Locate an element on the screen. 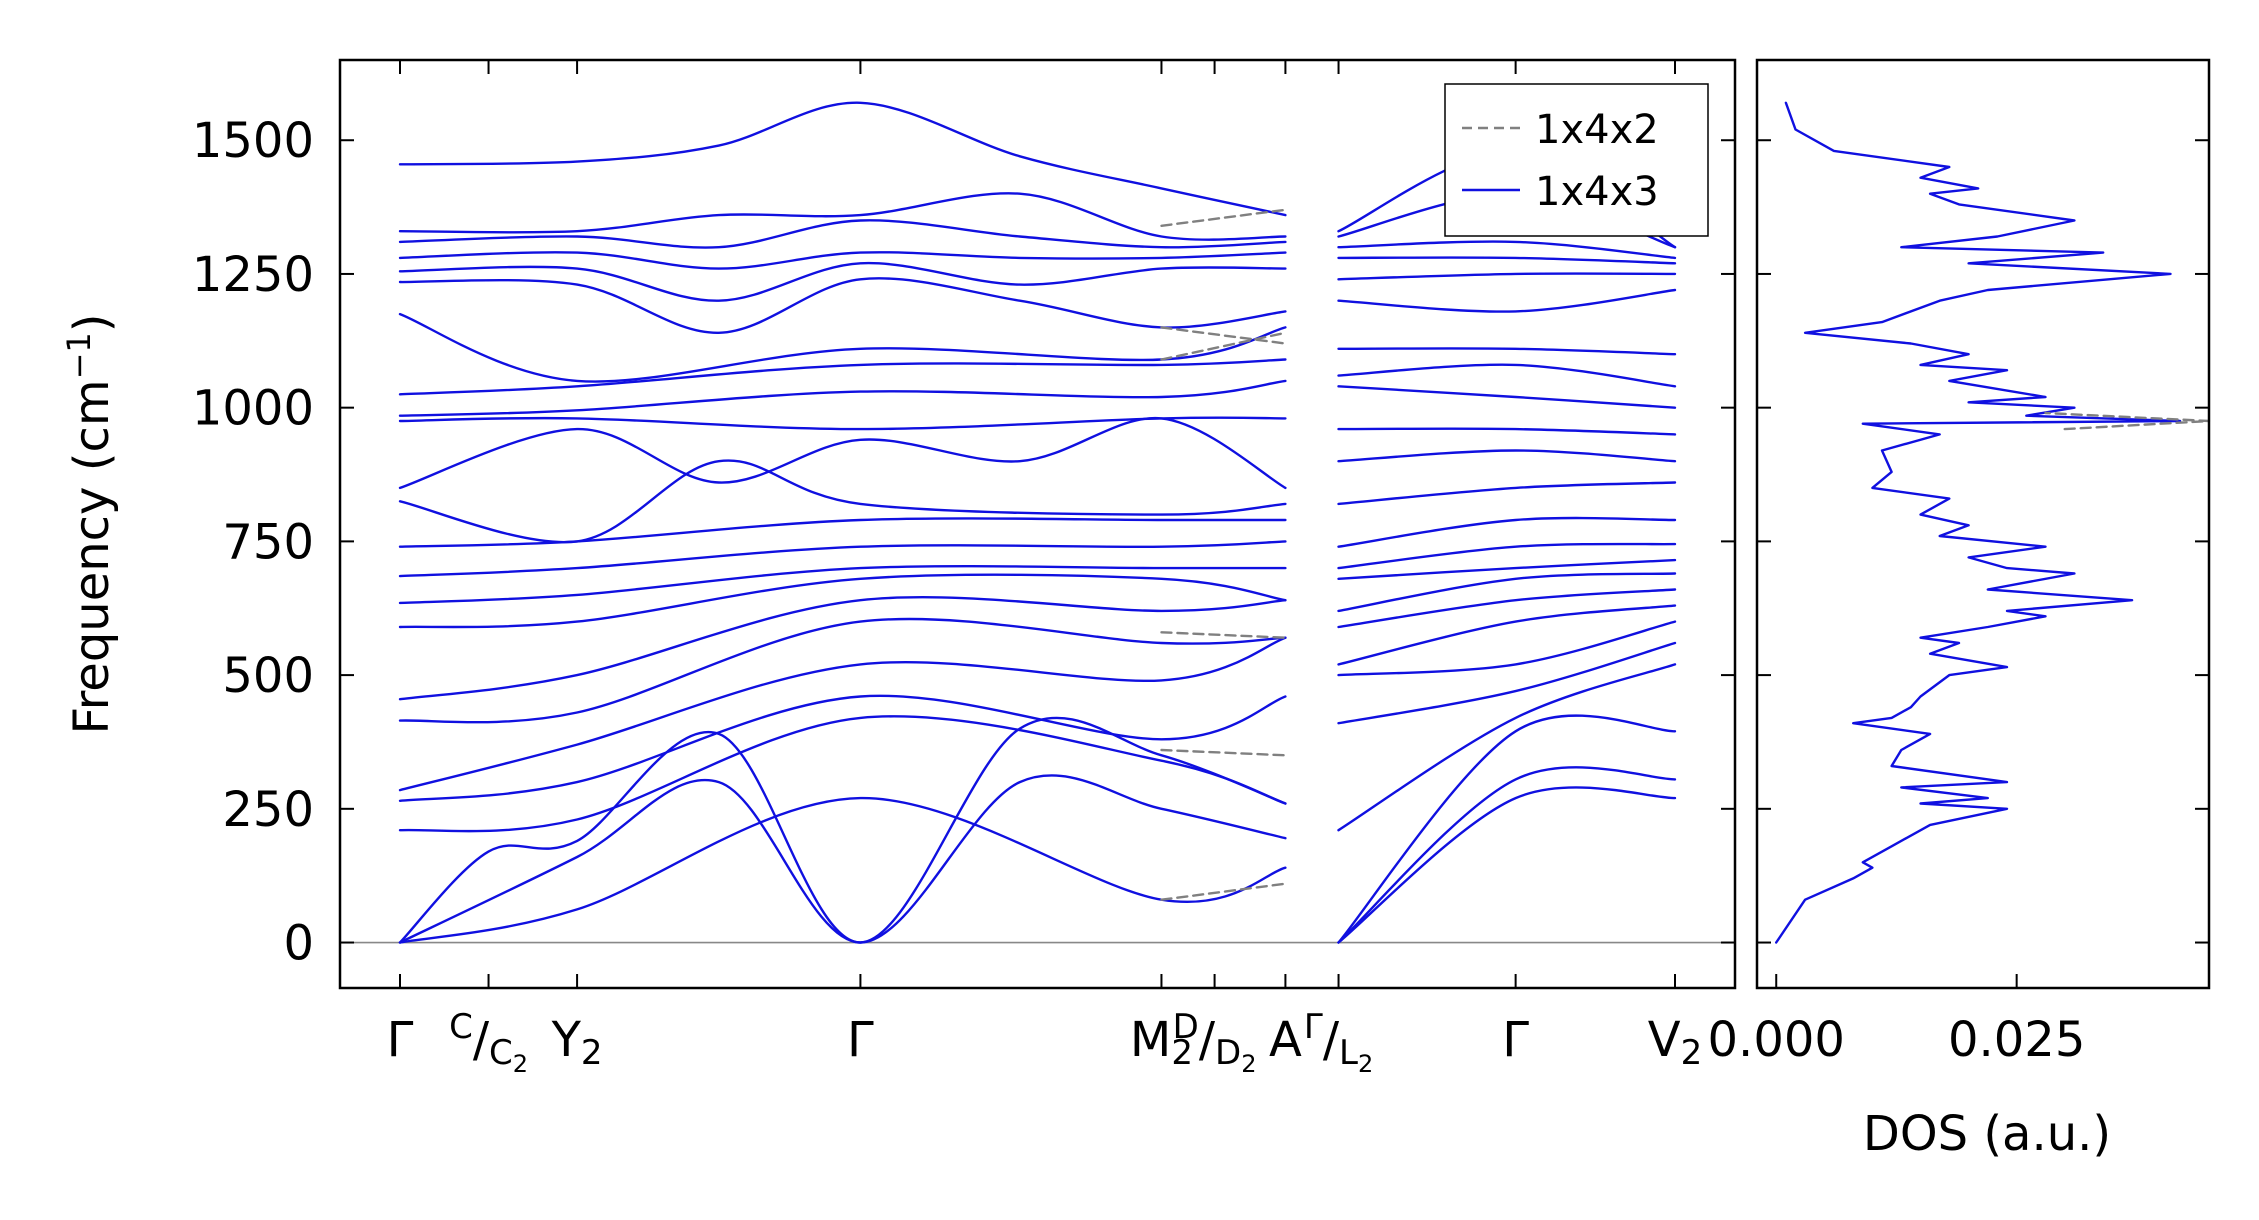 The image size is (2259, 1220). legend-frame is located at coordinates (1576, 160).